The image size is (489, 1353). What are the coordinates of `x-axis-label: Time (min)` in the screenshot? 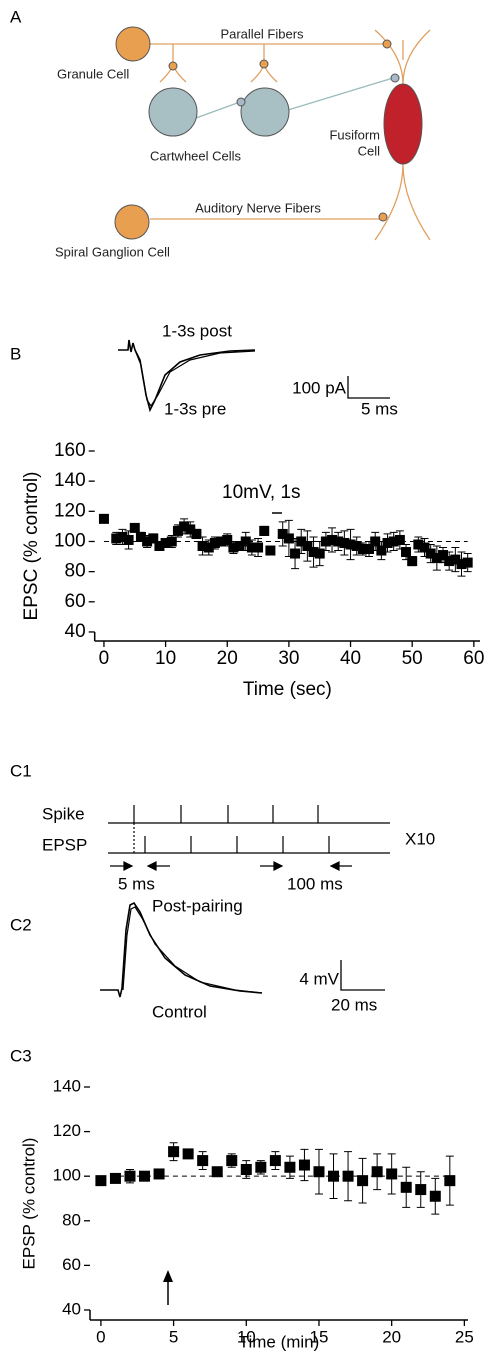 It's located at (279, 1341).